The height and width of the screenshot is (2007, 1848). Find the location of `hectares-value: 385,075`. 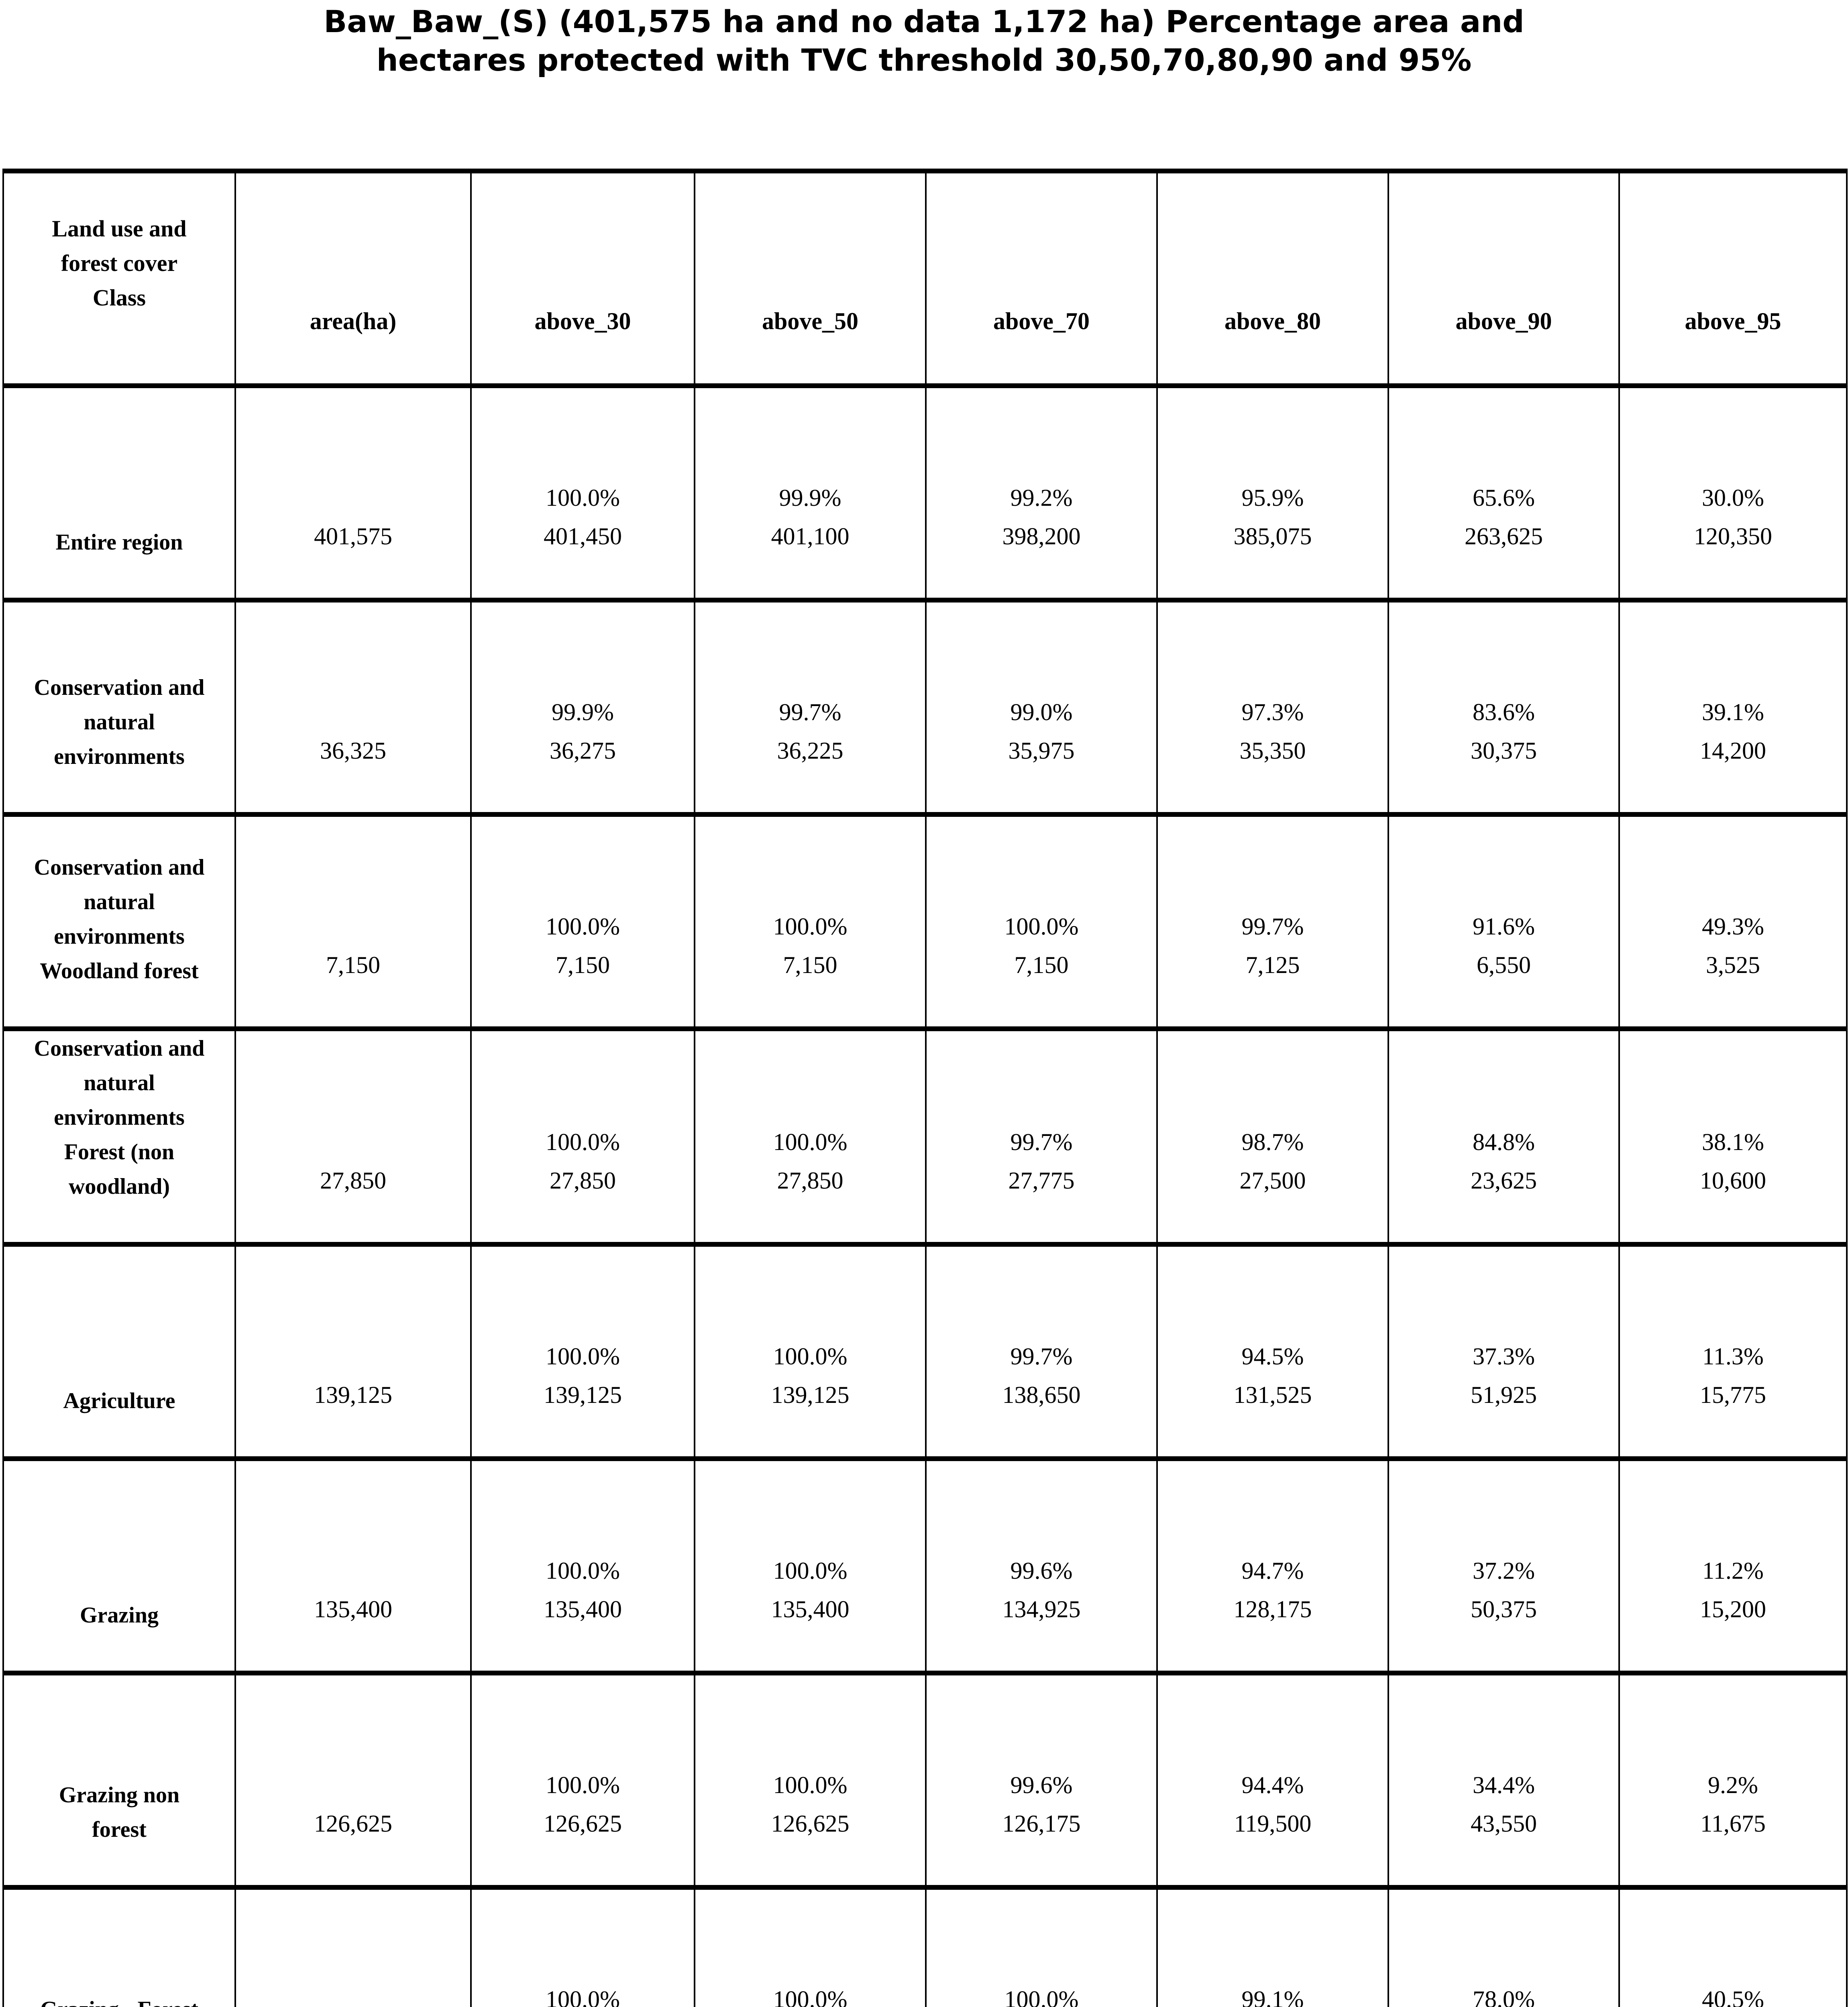

hectares-value: 385,075 is located at coordinates (1272, 536).